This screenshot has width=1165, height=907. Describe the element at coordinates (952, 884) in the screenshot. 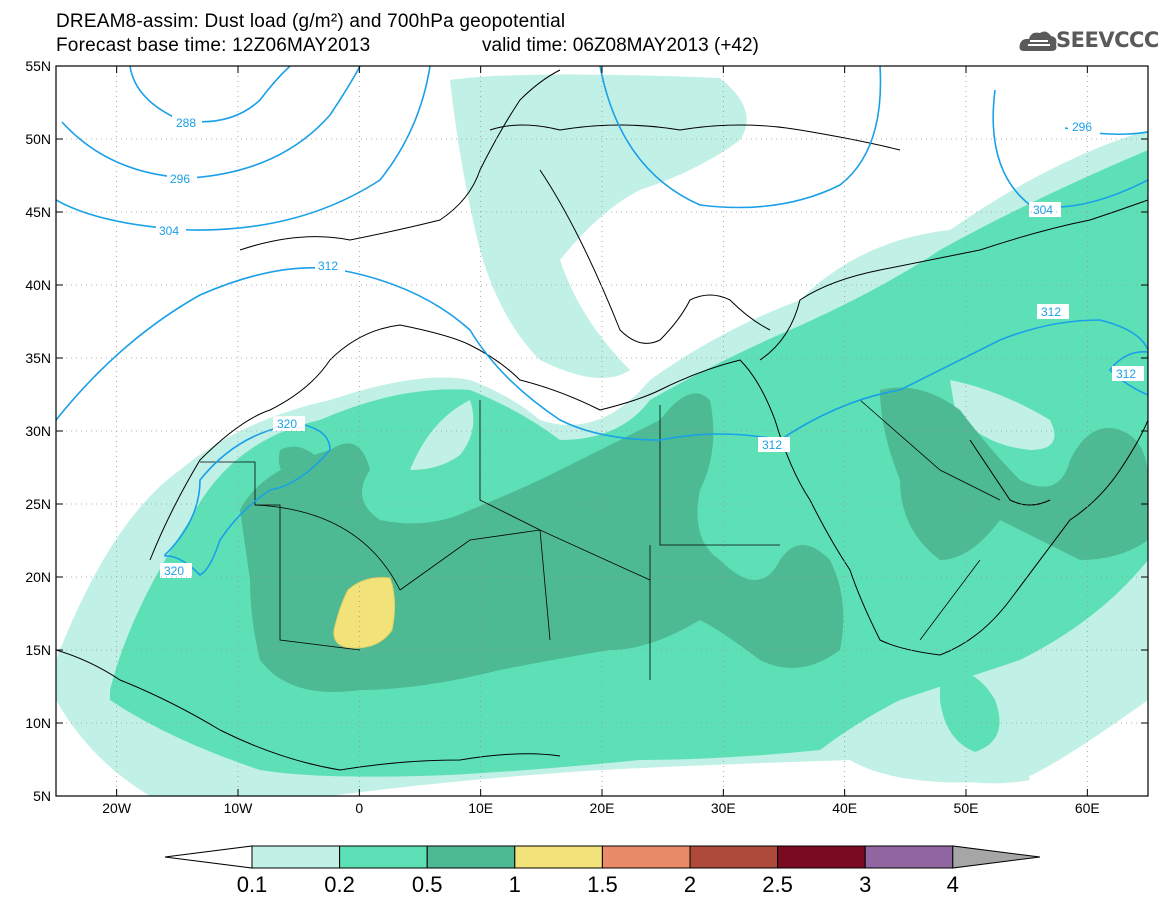

I see `colorbar-label: 4` at that location.